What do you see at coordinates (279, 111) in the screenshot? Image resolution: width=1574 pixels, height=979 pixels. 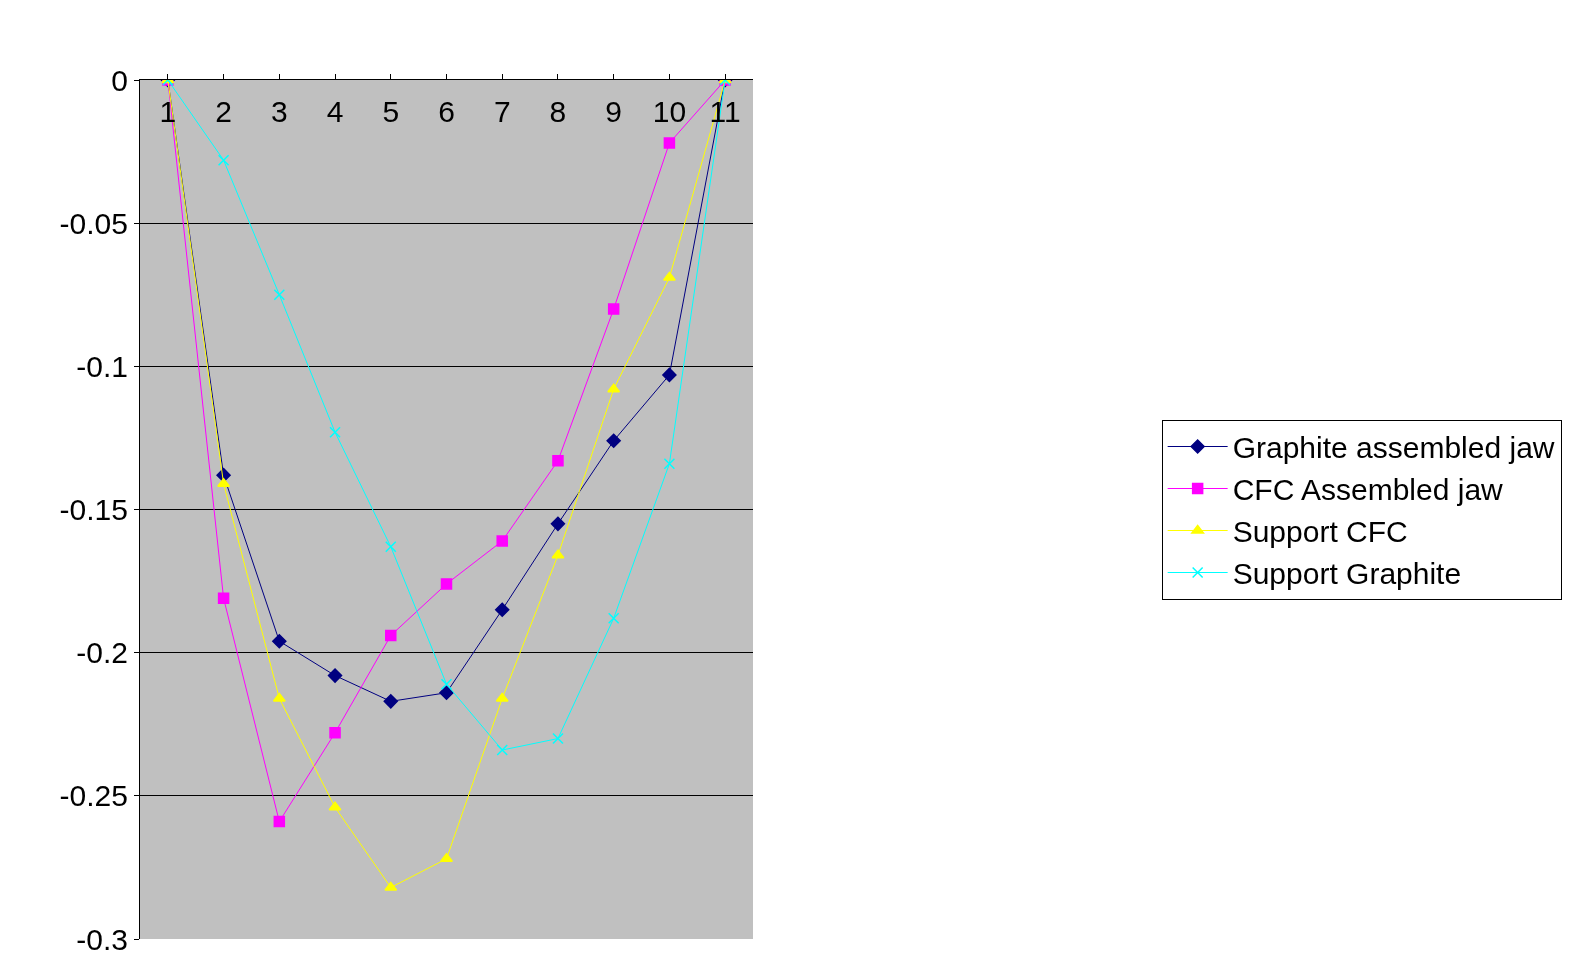 I see `x-tick-label: 3` at bounding box center [279, 111].